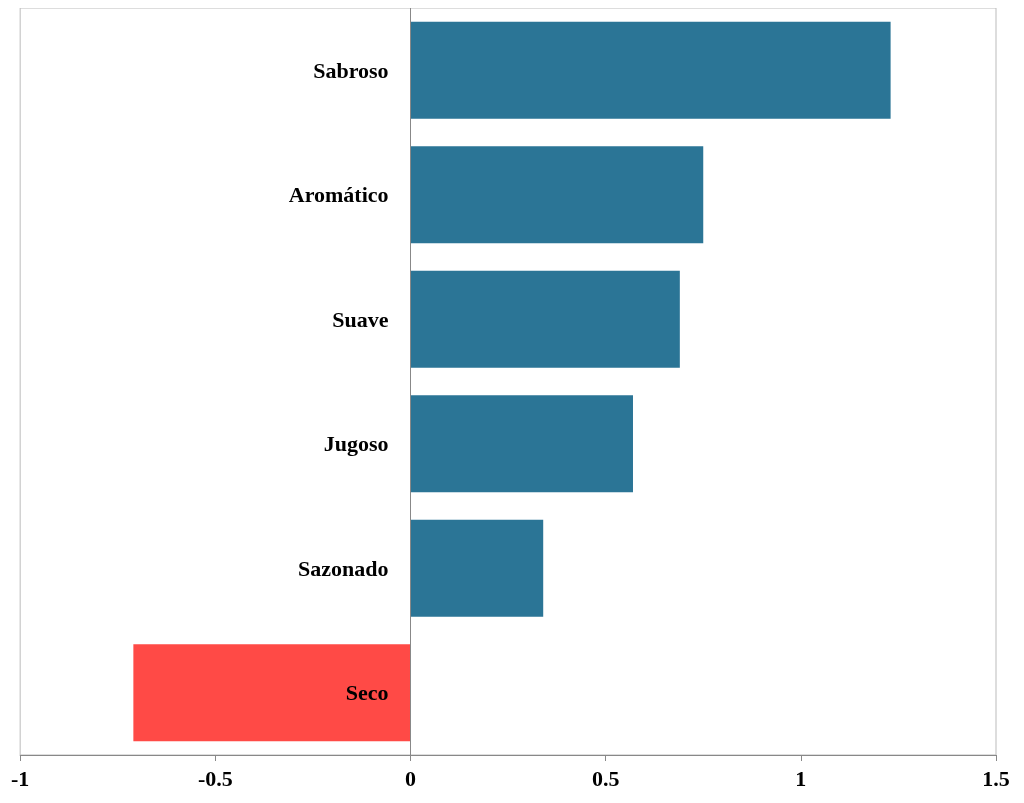 This screenshot has width=1024, height=803. I want to click on y-tick-label: Seco, so click(367, 693).